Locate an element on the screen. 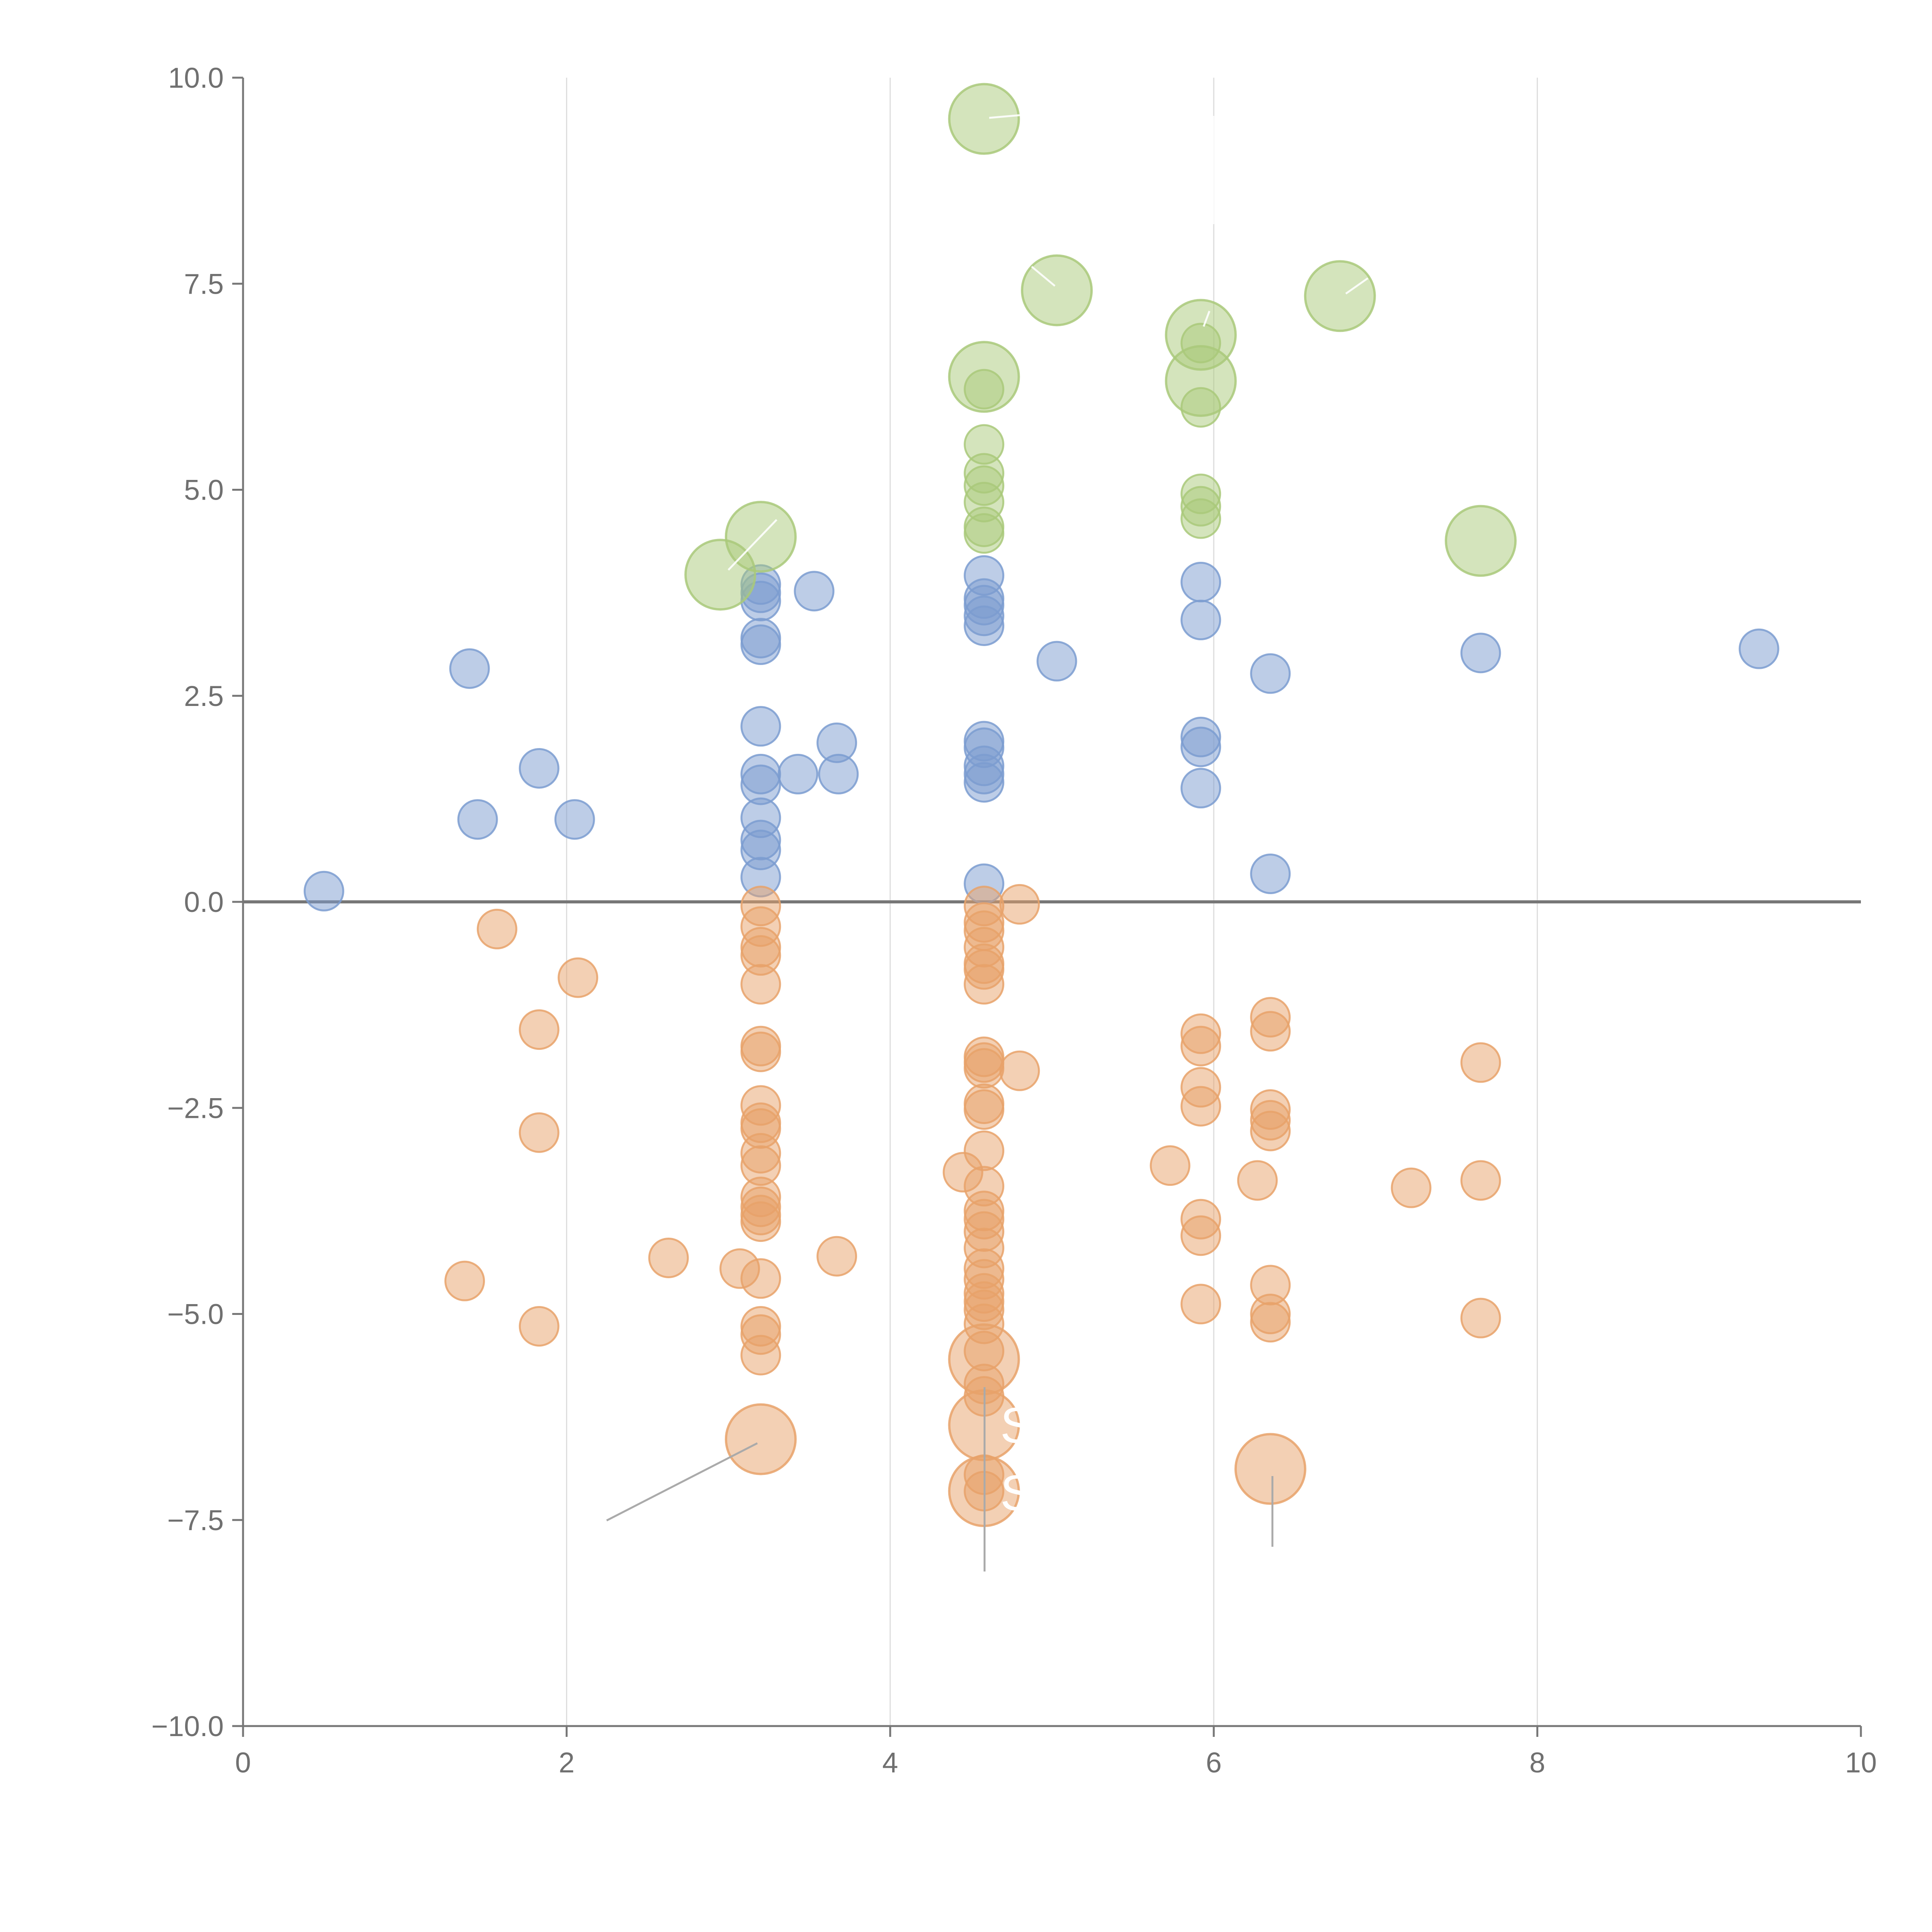  x-tick-label: 10 is located at coordinates (1861, 1763).